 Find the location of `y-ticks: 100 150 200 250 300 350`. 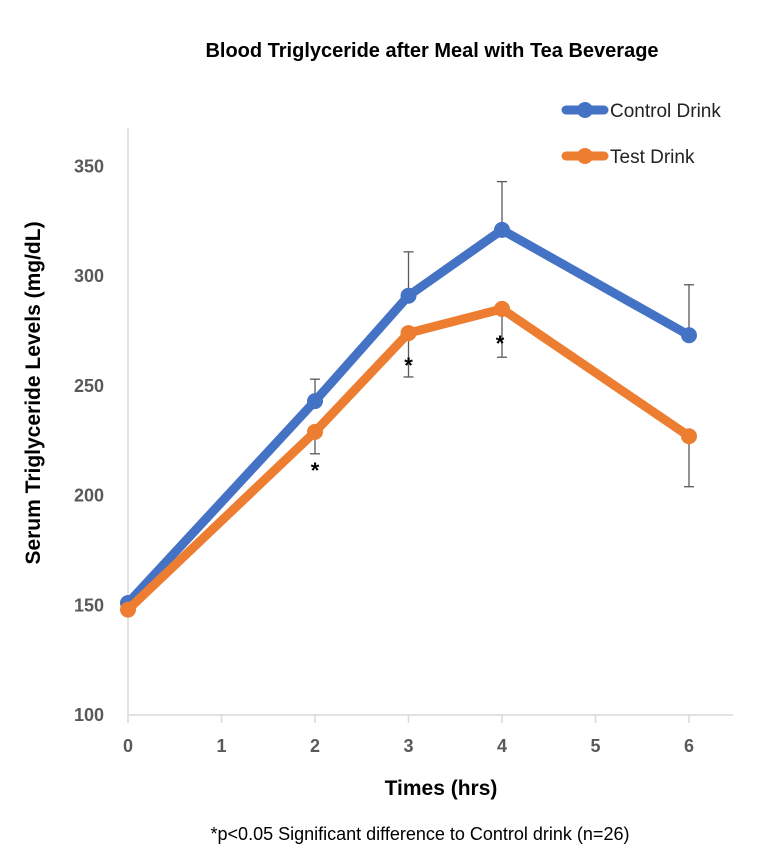

y-ticks: 100 150 200 250 300 350 is located at coordinates (89, 440).